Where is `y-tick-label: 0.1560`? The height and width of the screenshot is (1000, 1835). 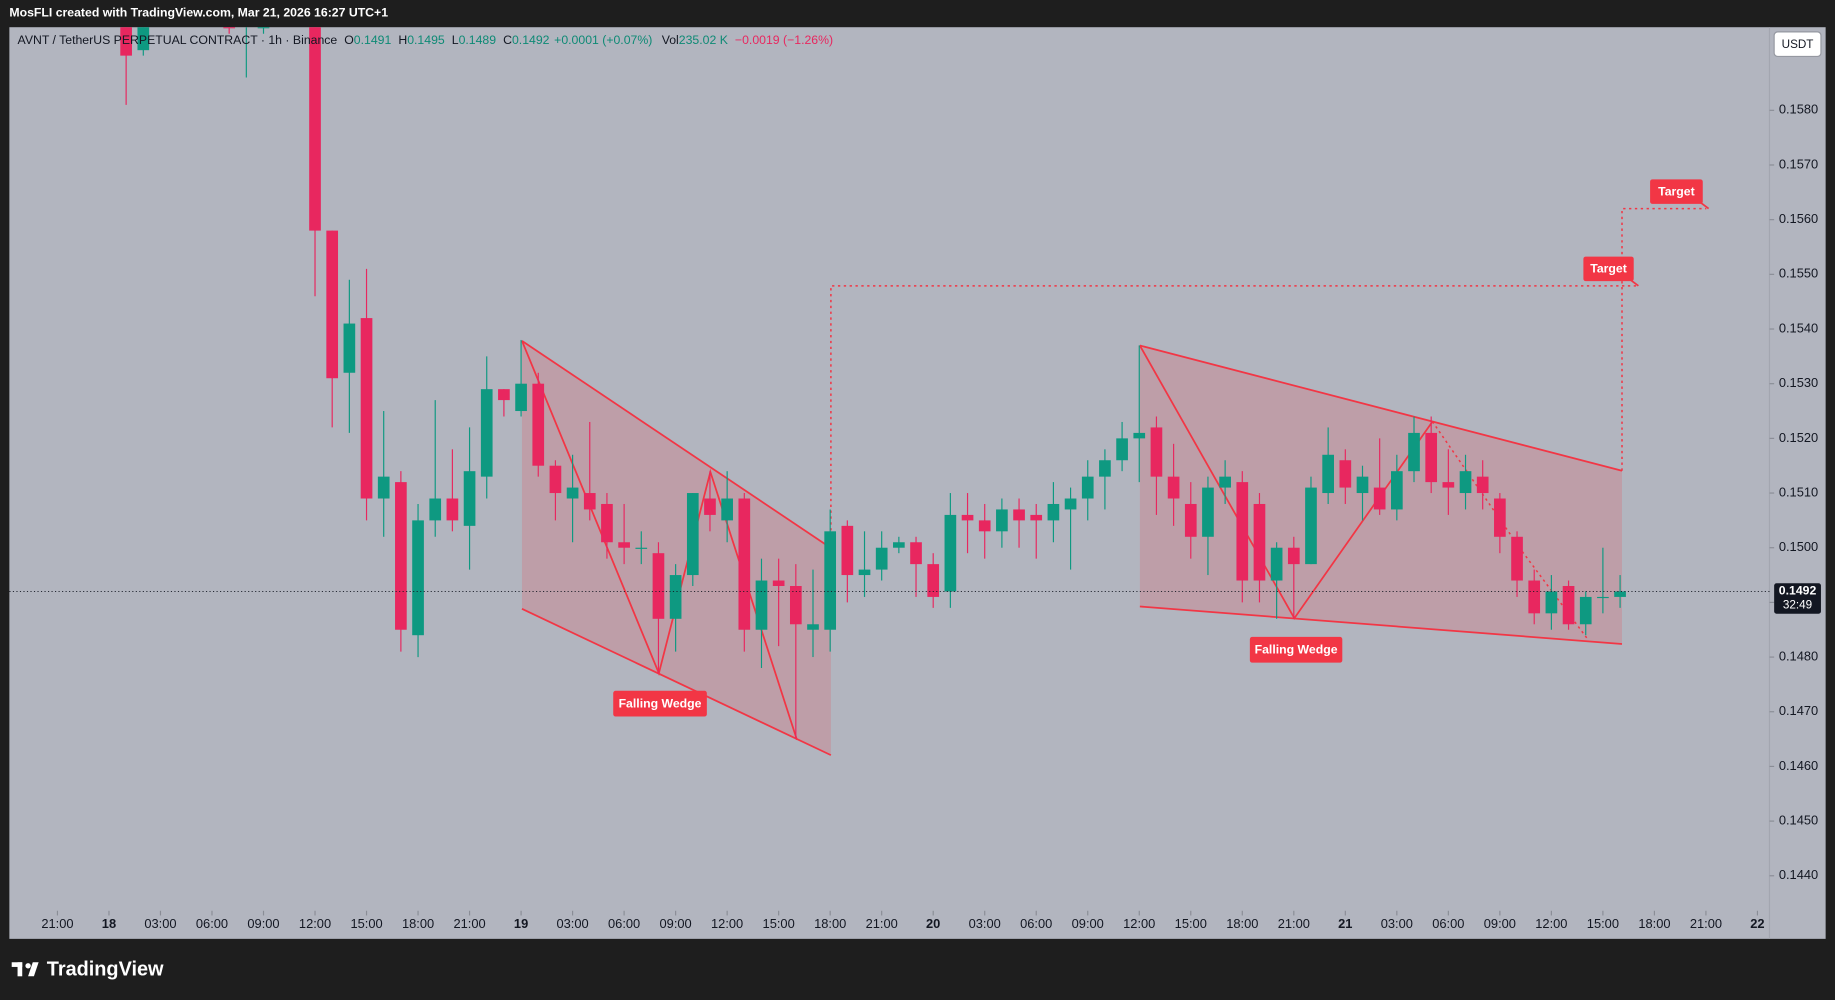 y-tick-label: 0.1560 is located at coordinates (1798, 218).